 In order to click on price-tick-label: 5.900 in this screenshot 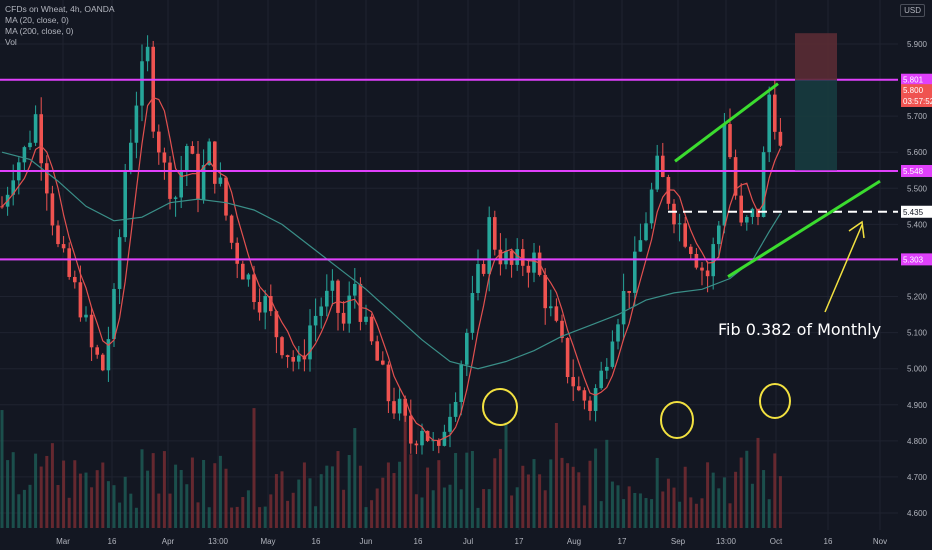, I will do `click(917, 44)`.